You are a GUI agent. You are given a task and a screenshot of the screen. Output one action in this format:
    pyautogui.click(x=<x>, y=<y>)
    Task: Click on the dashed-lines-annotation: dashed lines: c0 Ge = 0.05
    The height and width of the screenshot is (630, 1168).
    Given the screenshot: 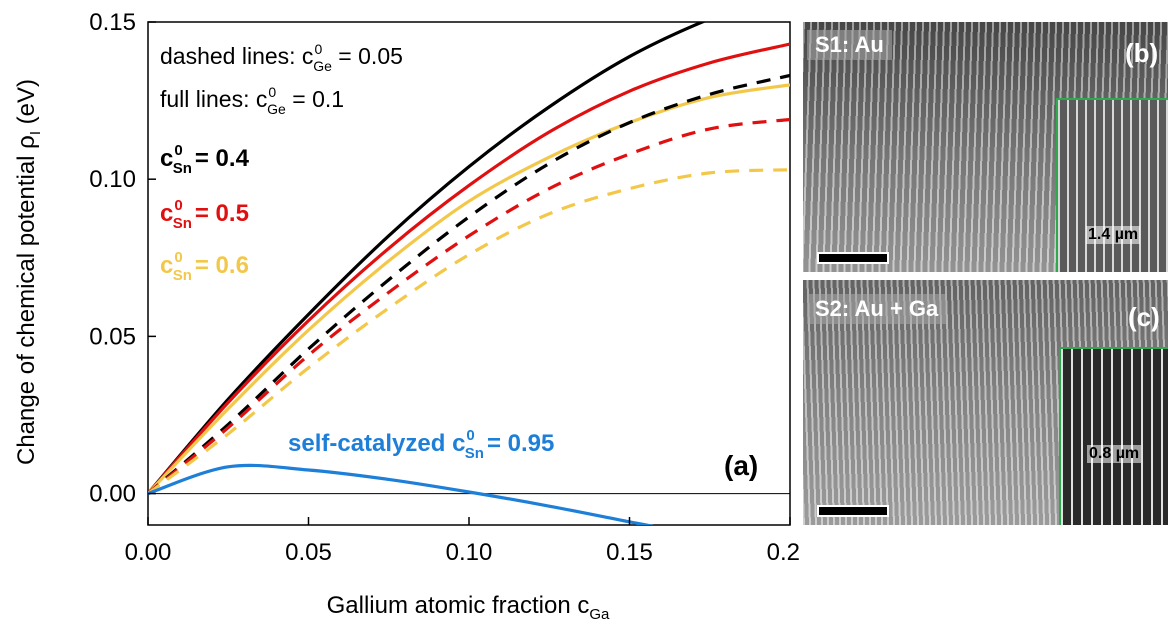 What is the action you would take?
    pyautogui.click(x=281, y=57)
    